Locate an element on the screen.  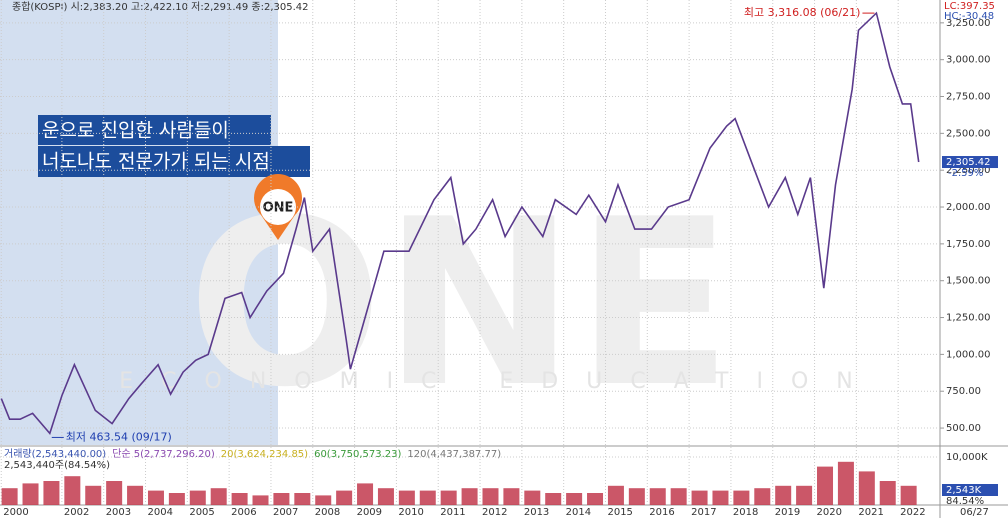
marker-circle is located at coordinates (278, 207).